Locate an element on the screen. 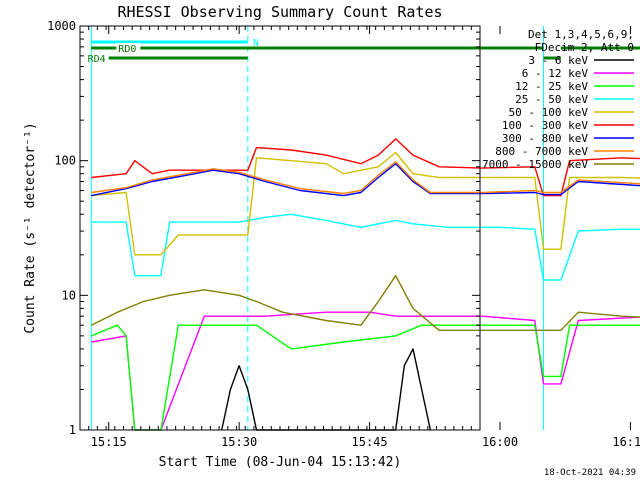 The image size is (640, 480). legend-header-line-1: Det 1,3,4,5,6,9, is located at coordinates (581, 34).